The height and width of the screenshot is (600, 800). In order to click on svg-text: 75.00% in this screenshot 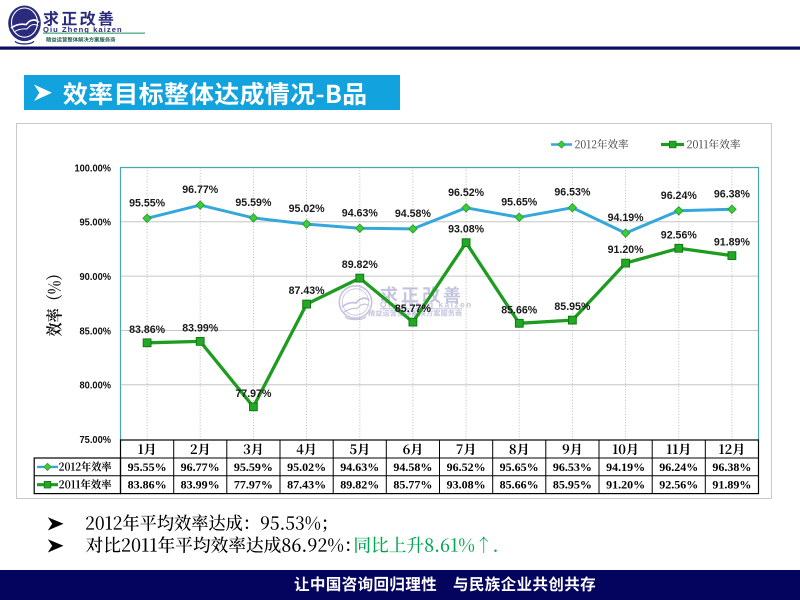, I will do `click(96, 440)`.